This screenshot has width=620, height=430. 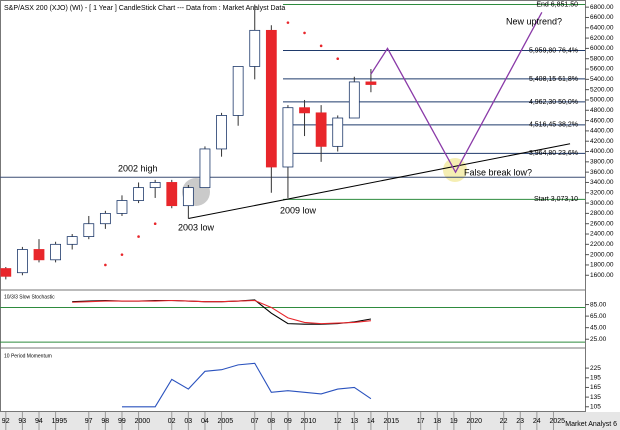 I want to click on watermark: Market Analyst 6, so click(x=591, y=424).